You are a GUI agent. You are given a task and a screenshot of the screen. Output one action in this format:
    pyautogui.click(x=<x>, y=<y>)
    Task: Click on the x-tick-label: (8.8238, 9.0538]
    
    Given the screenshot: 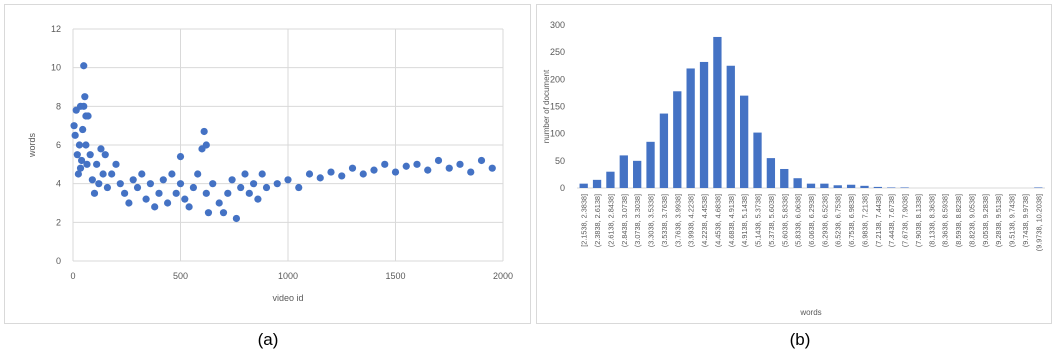 What is the action you would take?
    pyautogui.click(x=971, y=220)
    